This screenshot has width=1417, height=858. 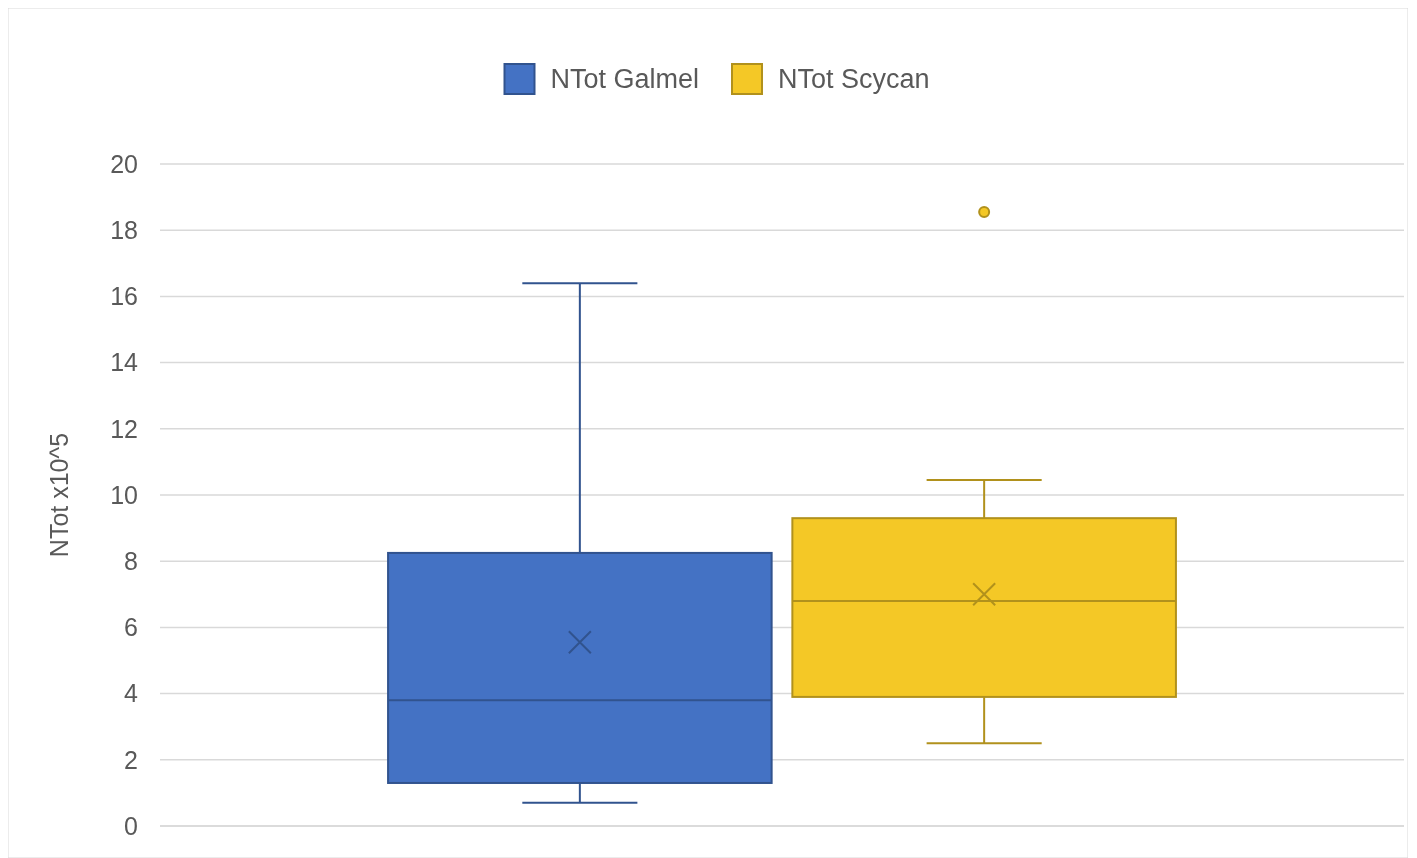 I want to click on y-tick-label: 0, so click(x=131, y=825).